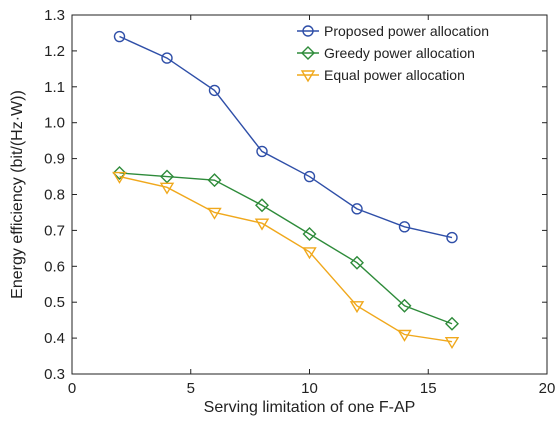  What do you see at coordinates (309, 388) in the screenshot?
I see `x-tick-label: 10` at bounding box center [309, 388].